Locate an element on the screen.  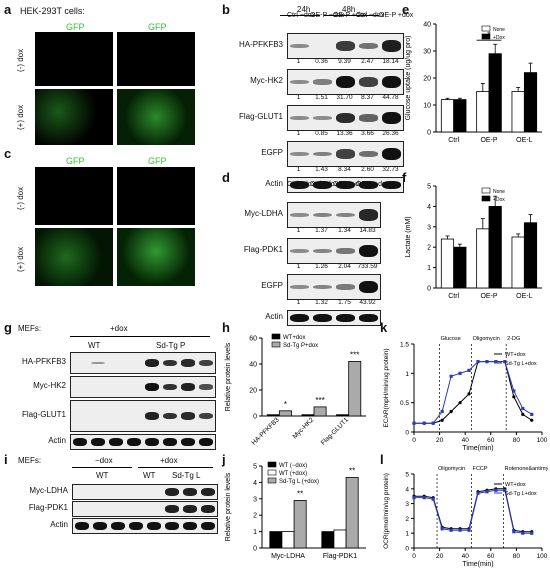
x-axis-label: Time(min) is located at coordinates (477, 564).